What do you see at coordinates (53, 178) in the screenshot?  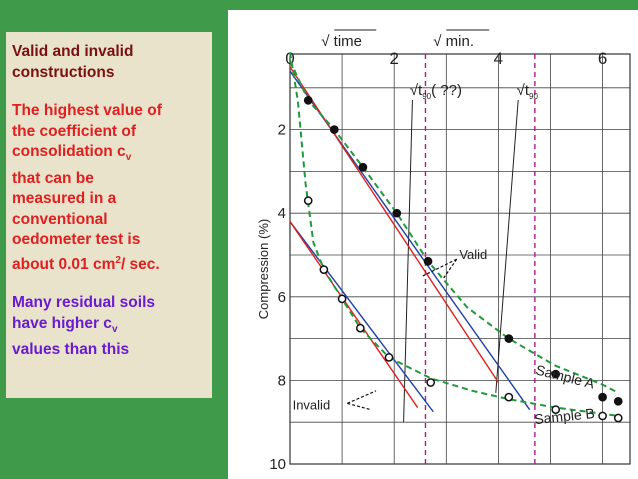 I see `cv-line-4: that can be` at bounding box center [53, 178].